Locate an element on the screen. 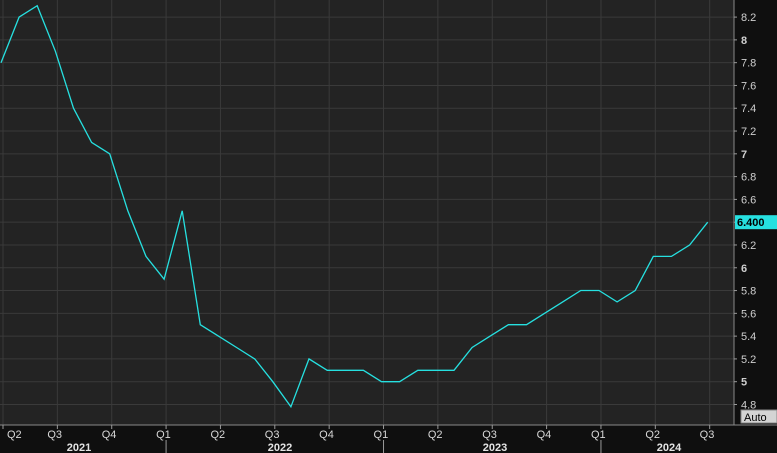 The width and height of the screenshot is (777, 453). auto-scale-button is located at coordinates (758, 416).